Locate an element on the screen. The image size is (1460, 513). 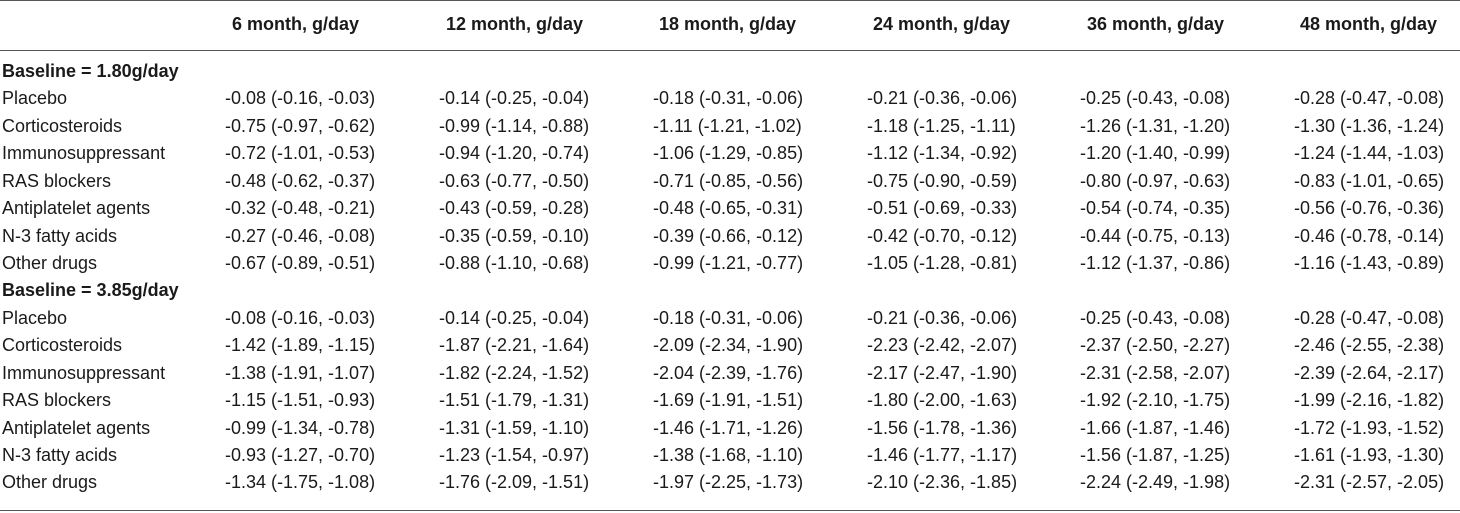
col-header-6-month: 6 month, g/day is located at coordinates (296, 24).